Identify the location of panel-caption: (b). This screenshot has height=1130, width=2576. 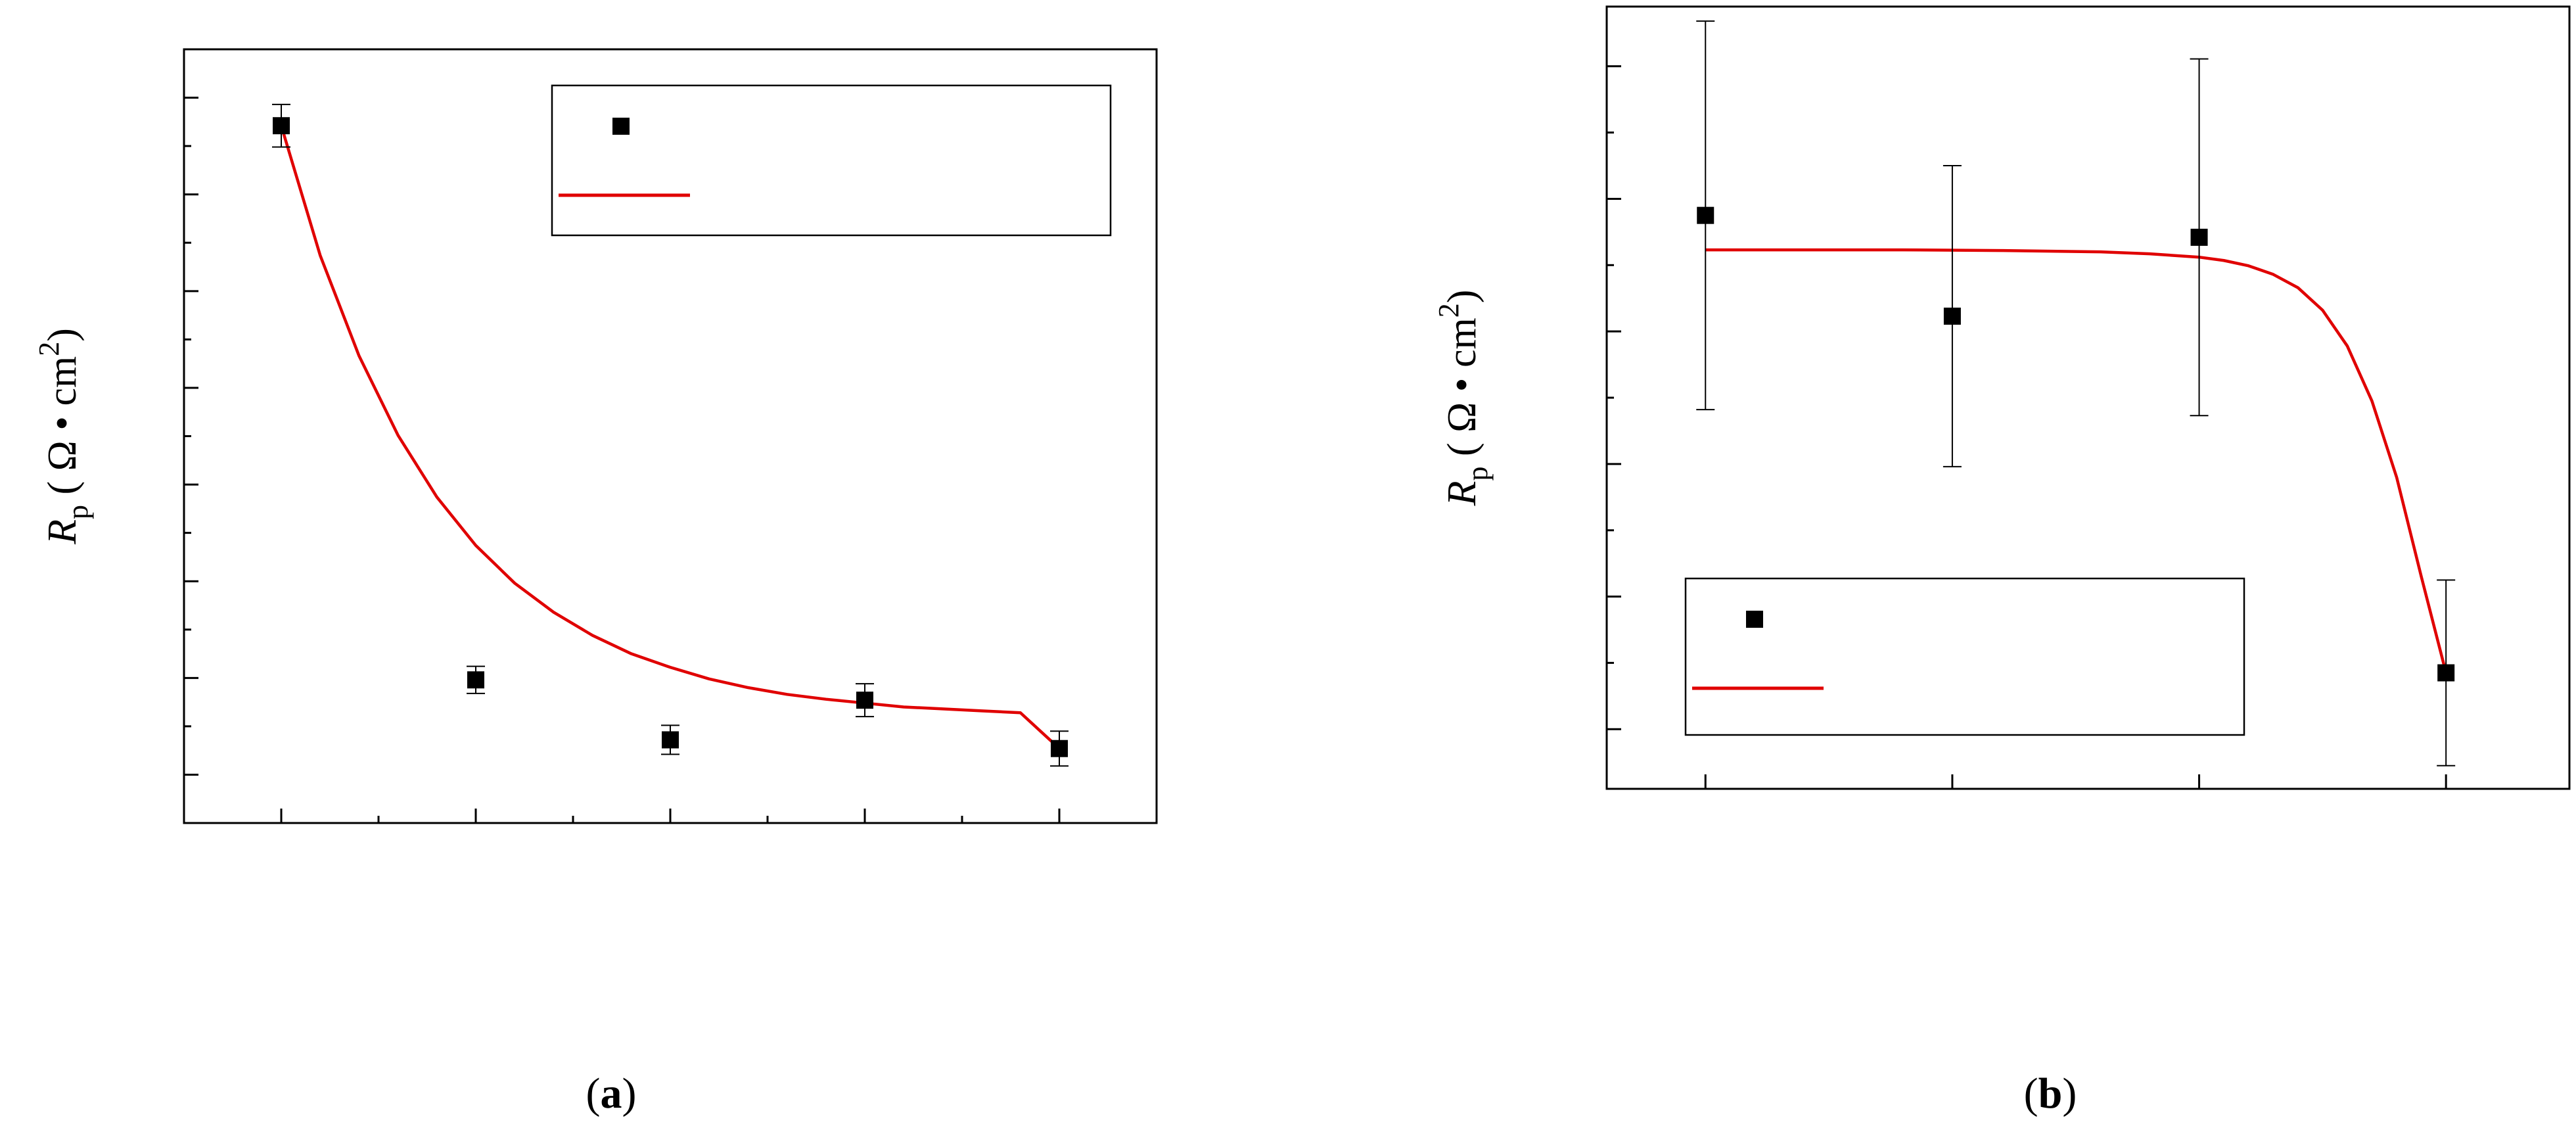
(2050, 1094).